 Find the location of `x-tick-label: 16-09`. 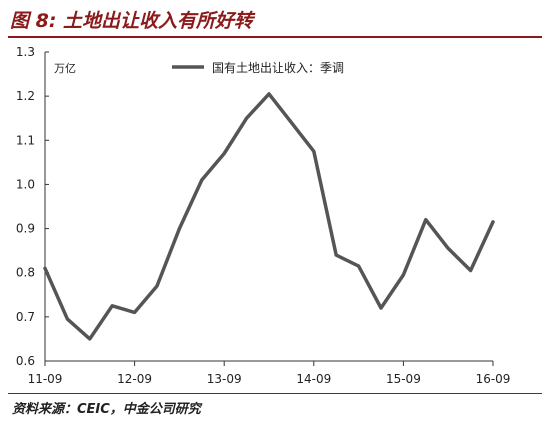

x-tick-label: 16-09 is located at coordinates (493, 379).